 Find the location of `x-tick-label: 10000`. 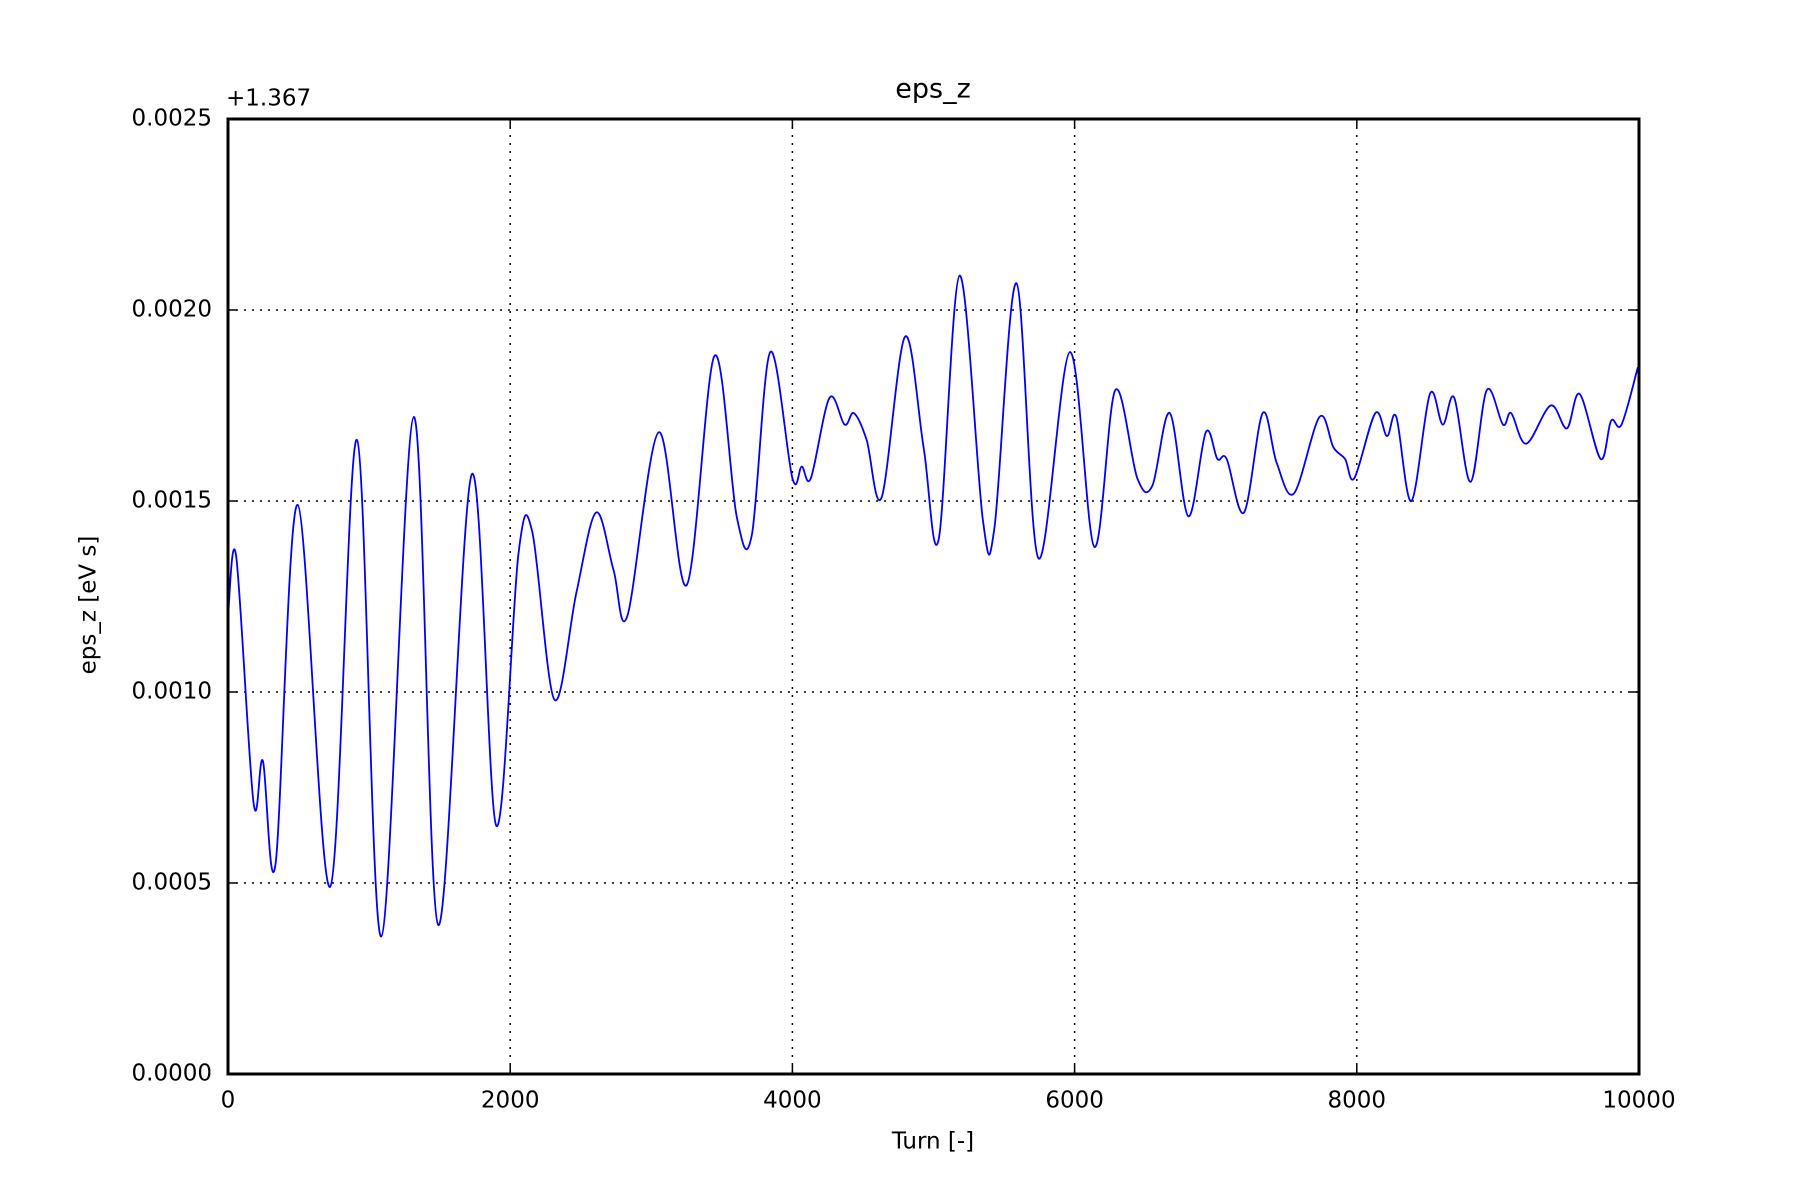

x-tick-label: 10000 is located at coordinates (1638, 1101).